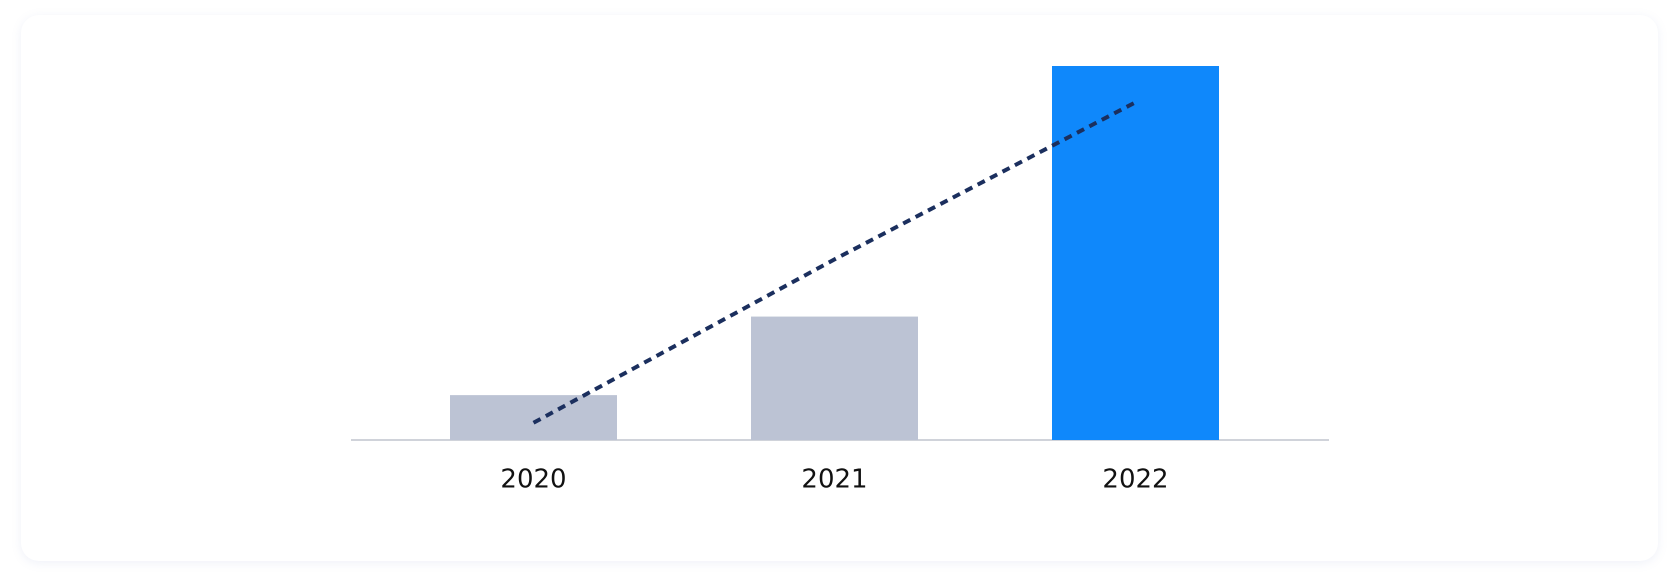 The height and width of the screenshot is (588, 1680). What do you see at coordinates (834, 480) in the screenshot?
I see `x-tick-label: 2021` at bounding box center [834, 480].